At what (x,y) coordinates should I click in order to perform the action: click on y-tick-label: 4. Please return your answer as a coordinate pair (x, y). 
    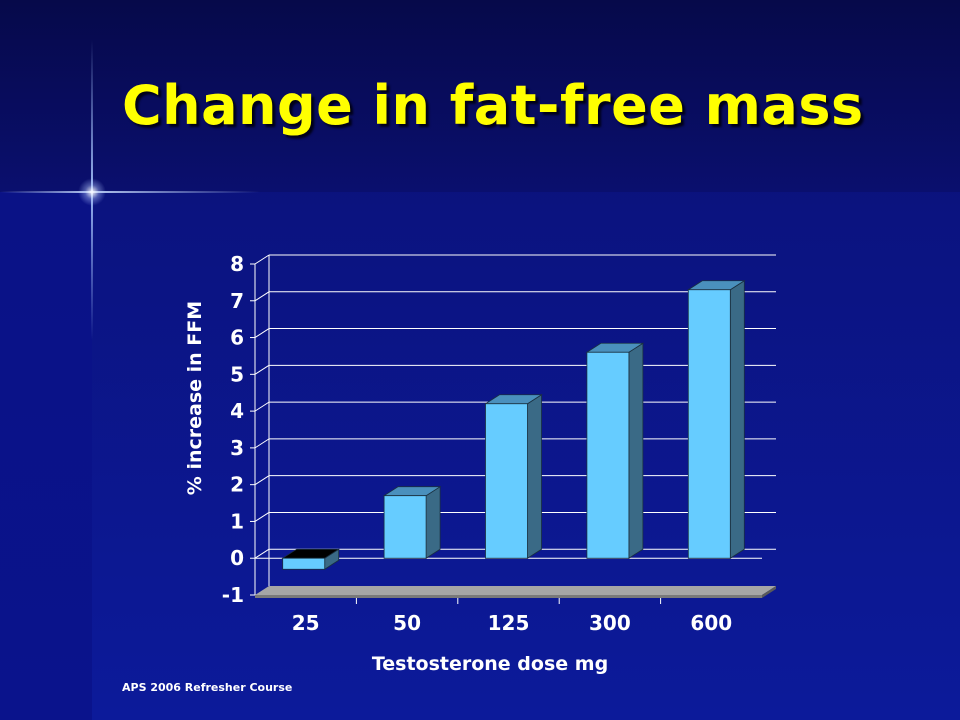
    Looking at the image, I should click on (237, 411).